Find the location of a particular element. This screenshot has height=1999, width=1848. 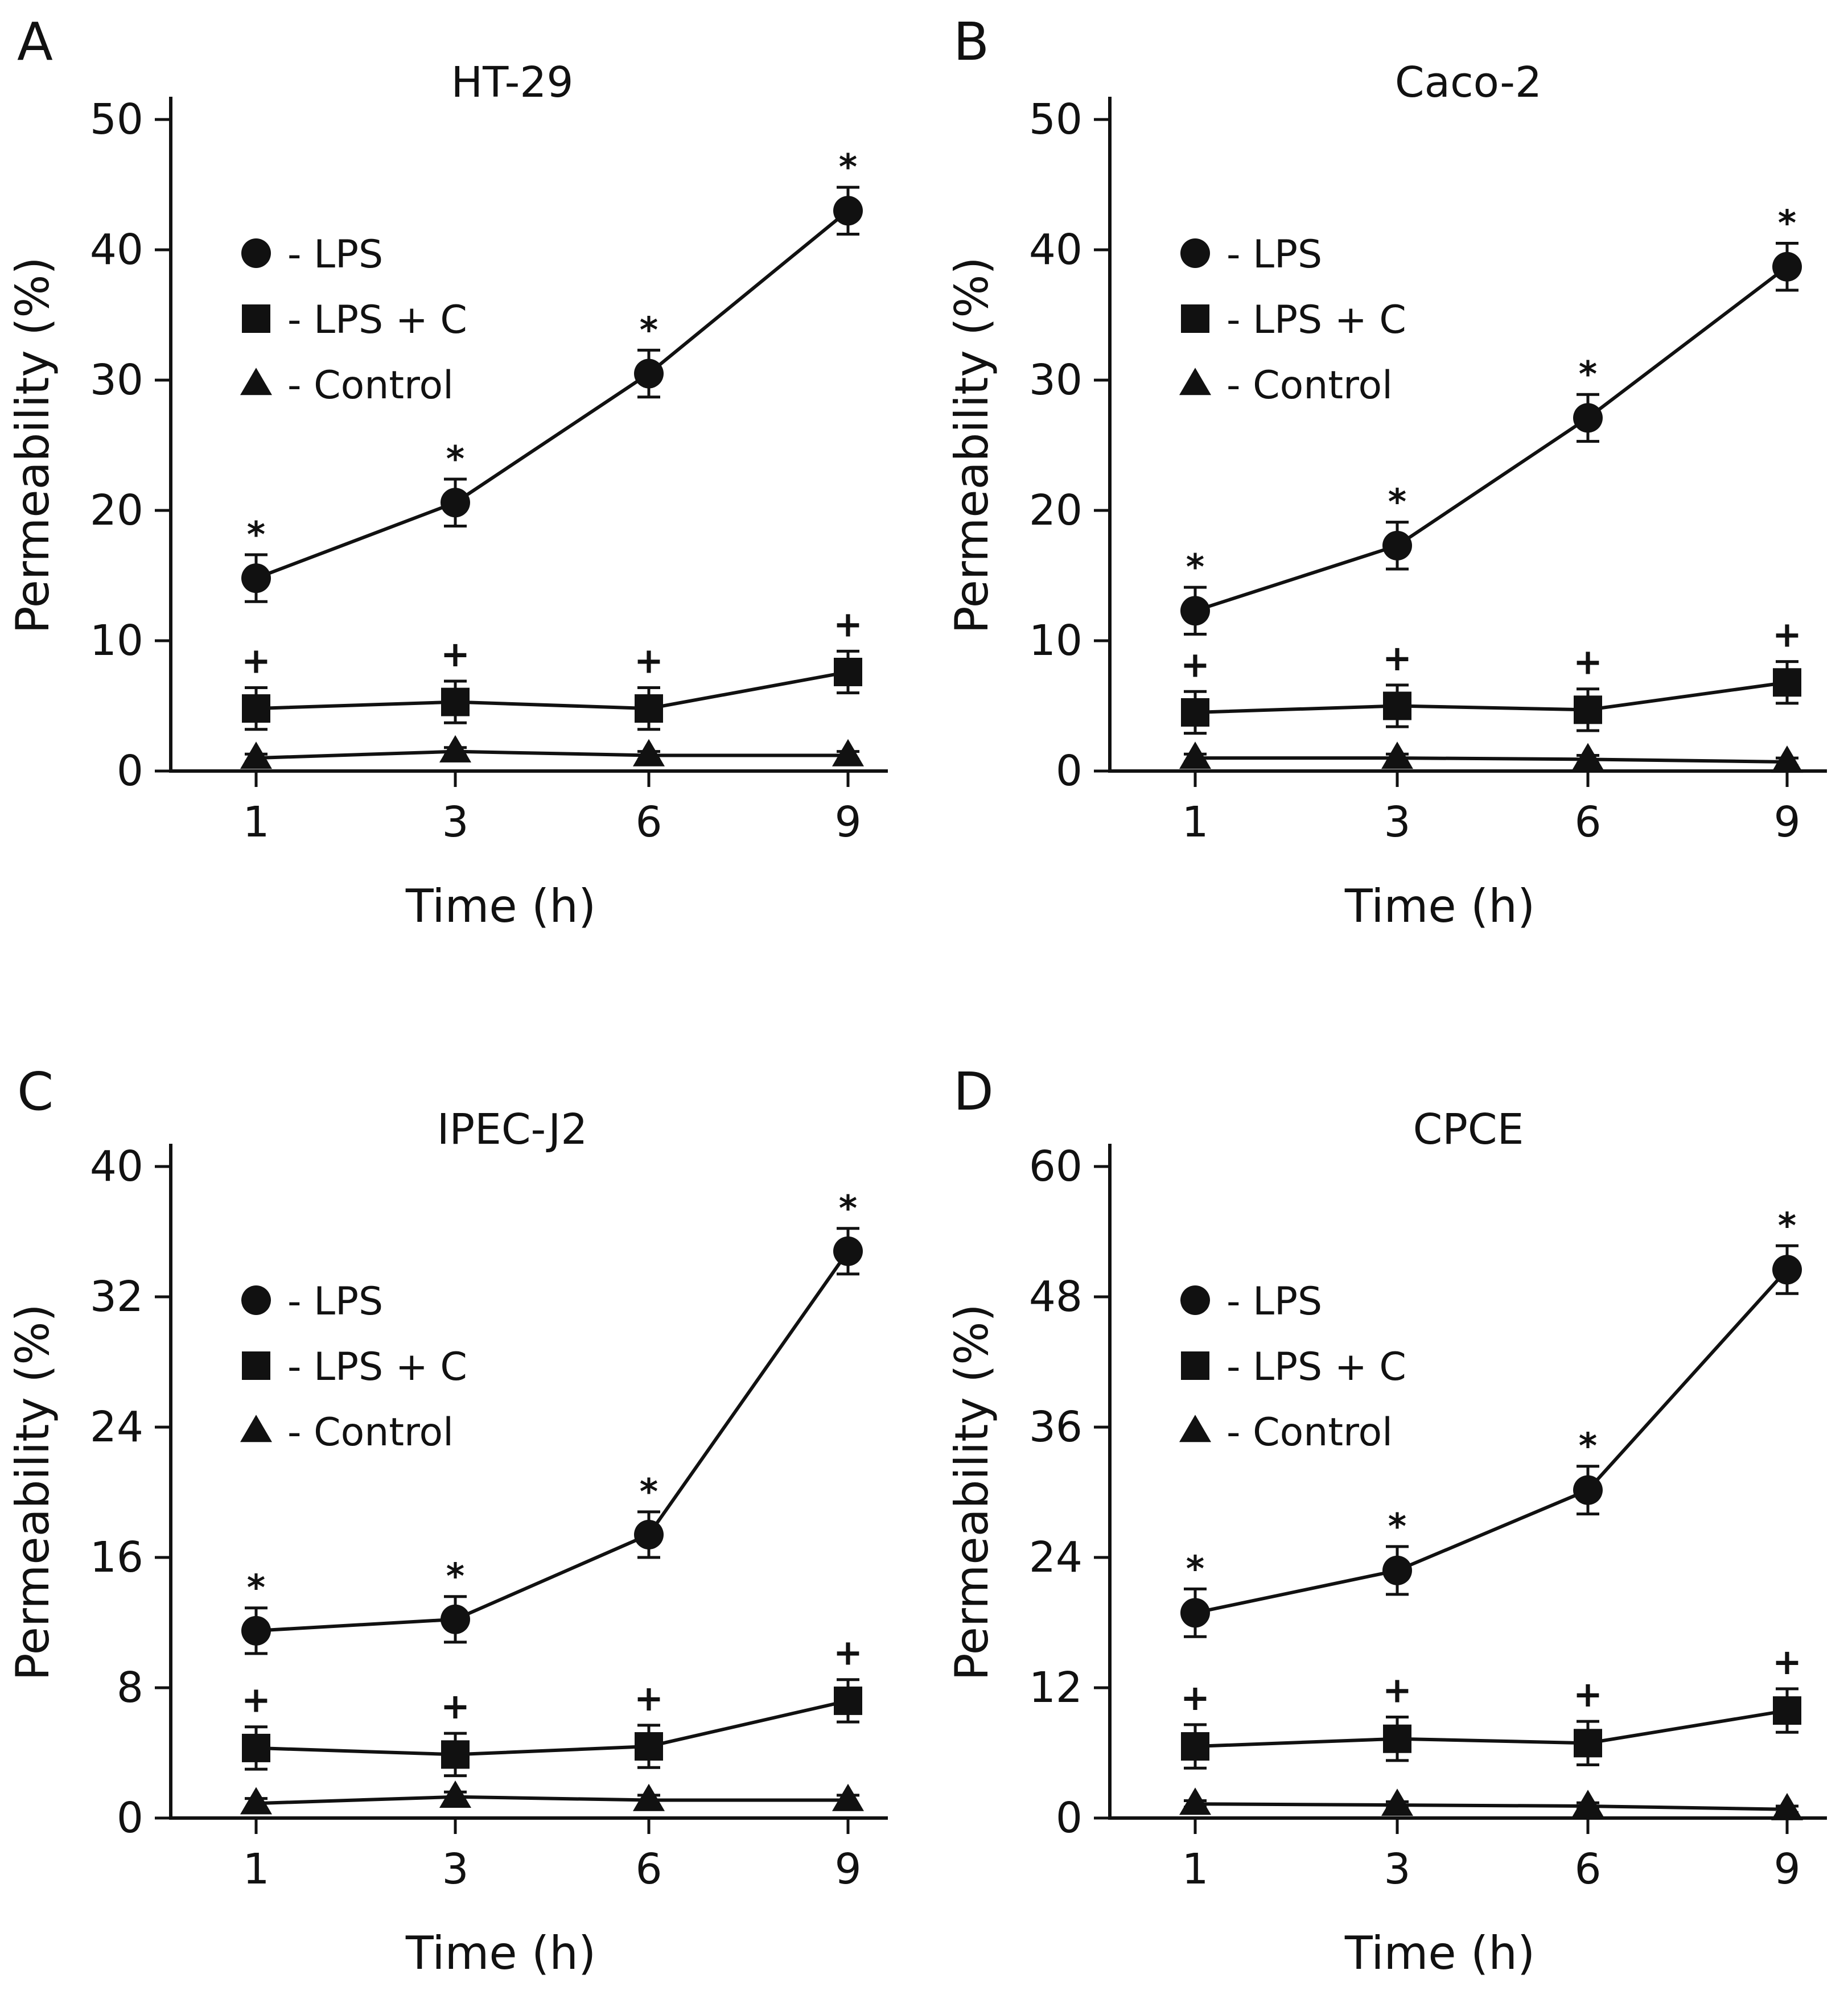

y-tick-label: 40 is located at coordinates (1056, 249).